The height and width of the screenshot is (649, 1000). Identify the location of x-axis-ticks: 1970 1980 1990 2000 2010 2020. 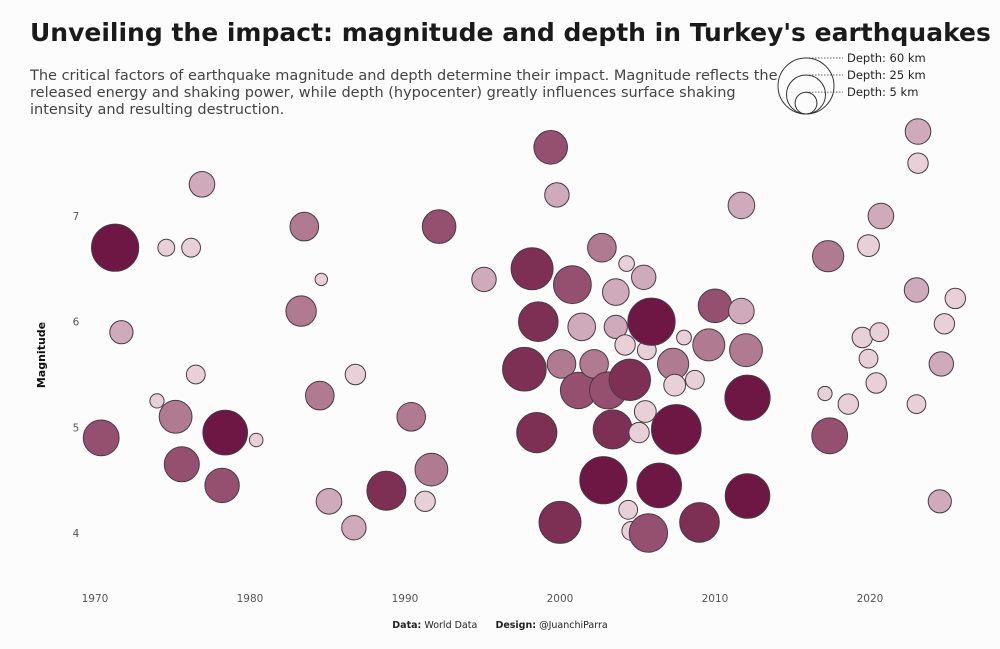
(483, 599).